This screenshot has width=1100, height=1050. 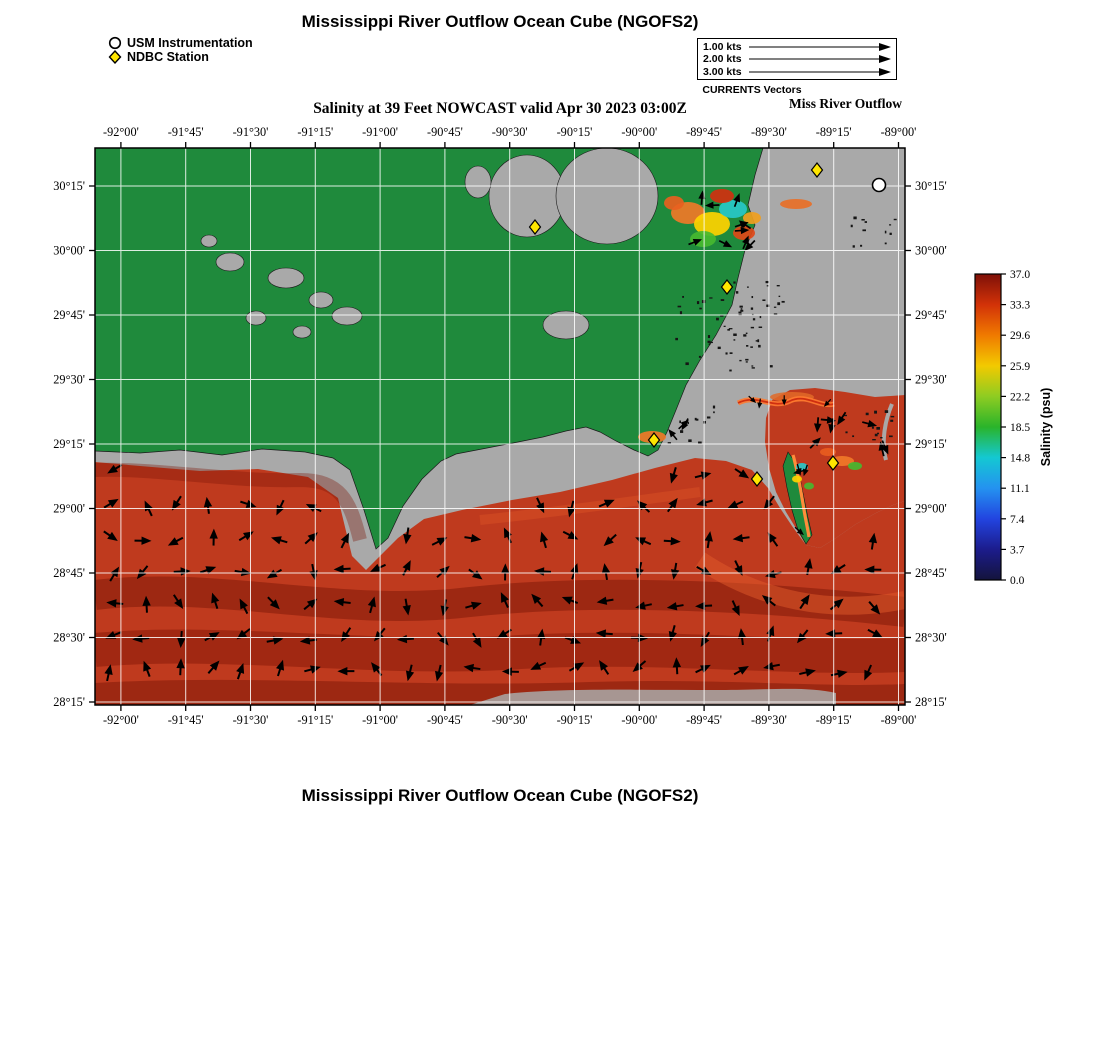 I want to click on x-tick-label: -91°15', so click(x=315, y=720).